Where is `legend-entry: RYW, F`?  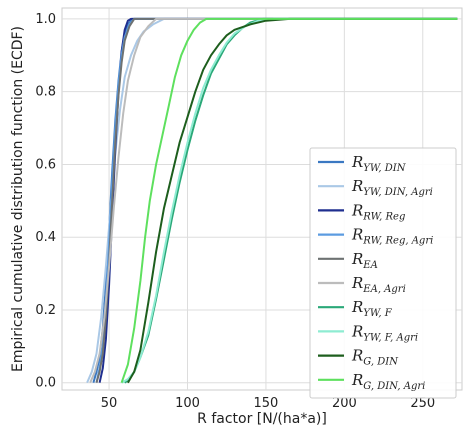
legend-entry: RYW, F is located at coordinates (372, 308).